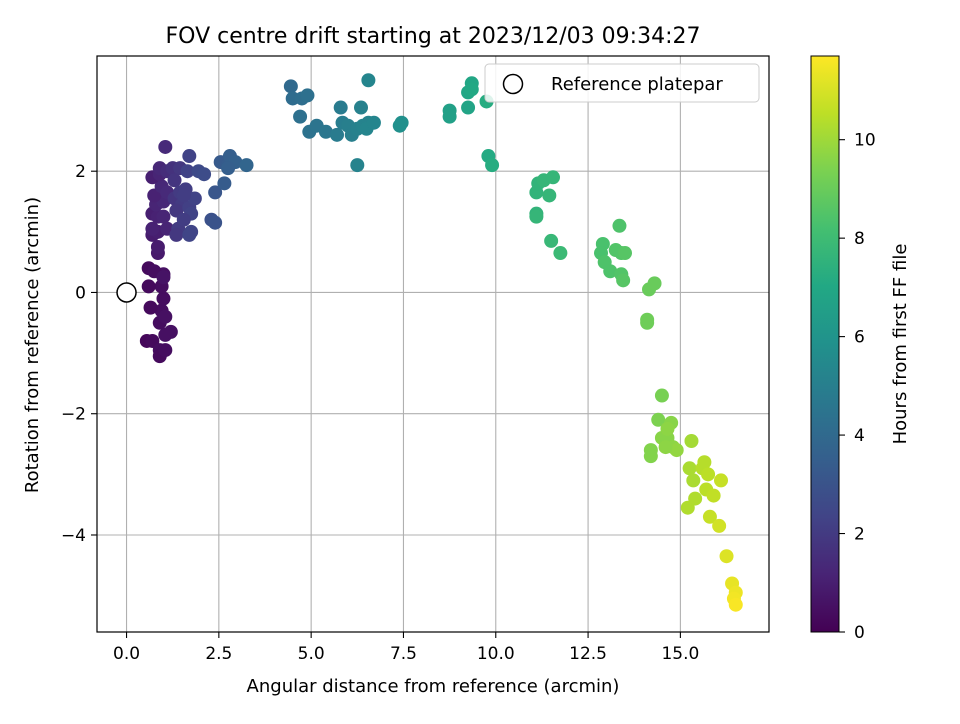 Image resolution: width=960 pixels, height=724 pixels. What do you see at coordinates (588, 654) in the screenshot?
I see `x-tick-label: 12.5` at bounding box center [588, 654].